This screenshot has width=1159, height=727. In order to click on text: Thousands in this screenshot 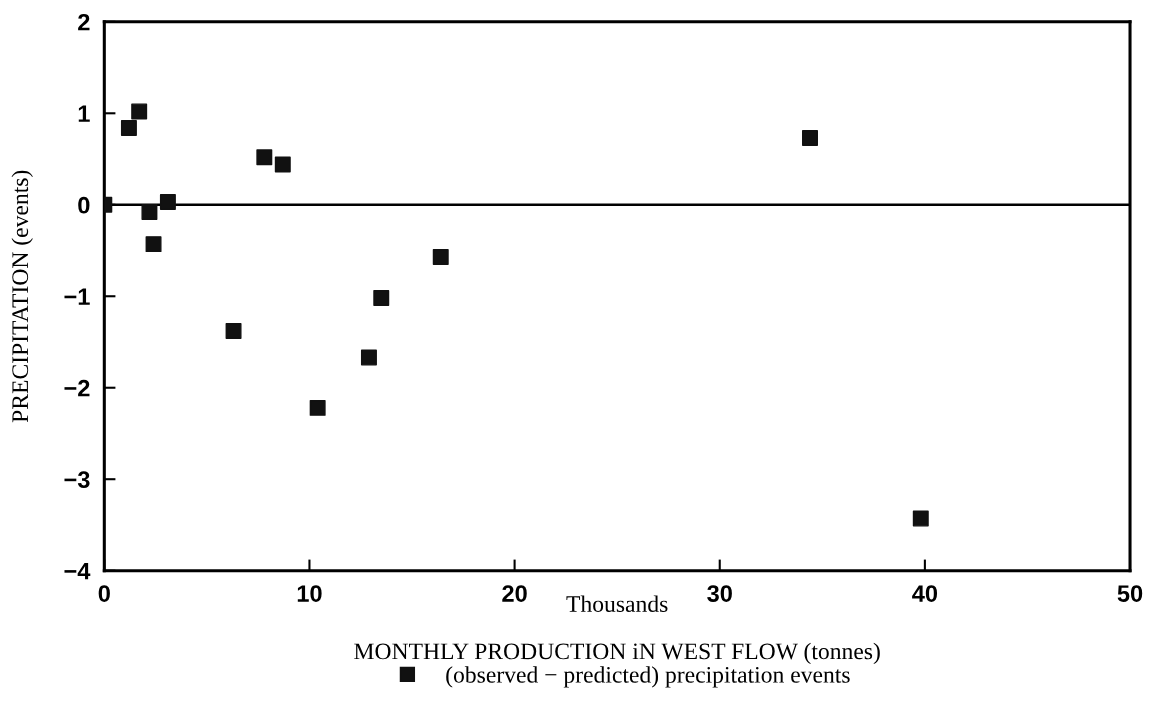, I will do `click(617, 604)`.